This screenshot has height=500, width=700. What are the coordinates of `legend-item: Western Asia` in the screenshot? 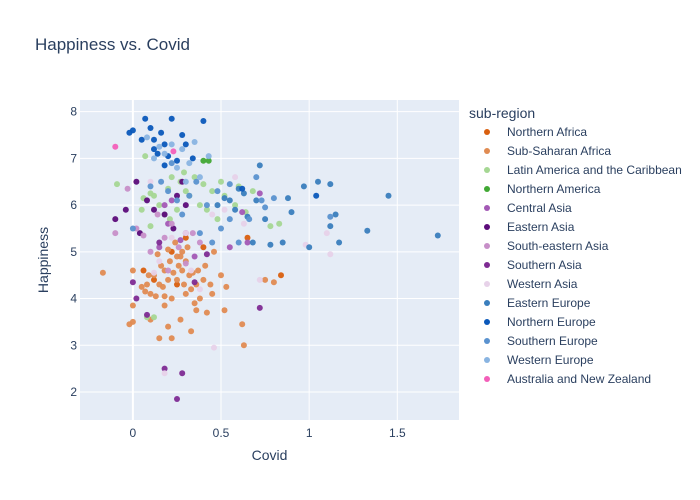 It's located at (531, 284).